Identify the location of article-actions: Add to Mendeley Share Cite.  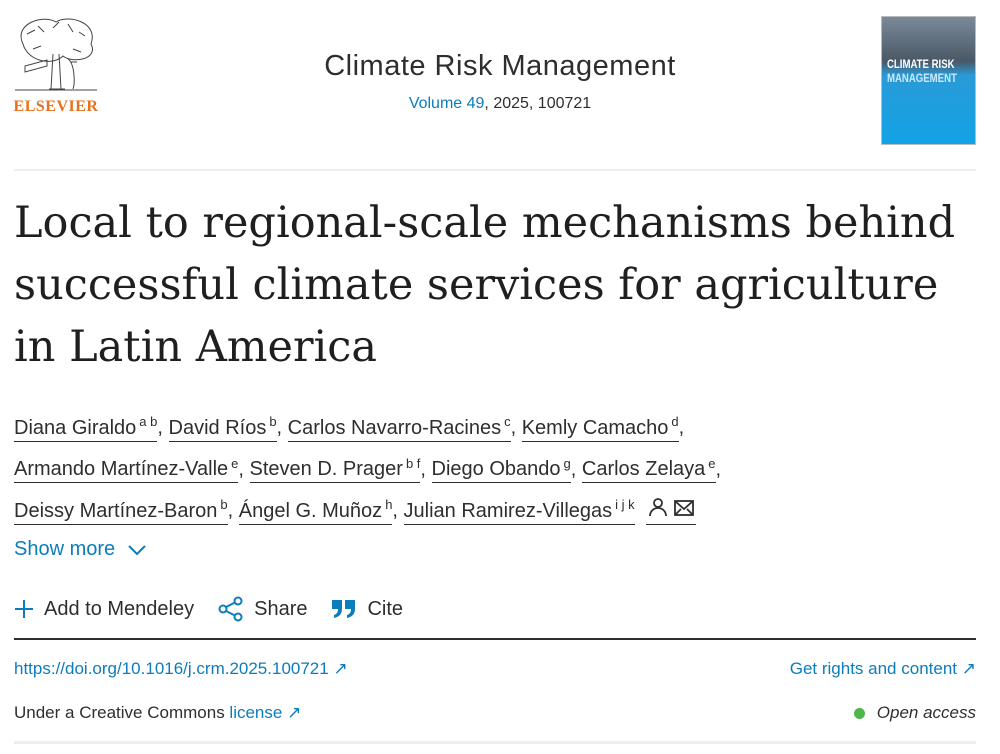
(208, 609).